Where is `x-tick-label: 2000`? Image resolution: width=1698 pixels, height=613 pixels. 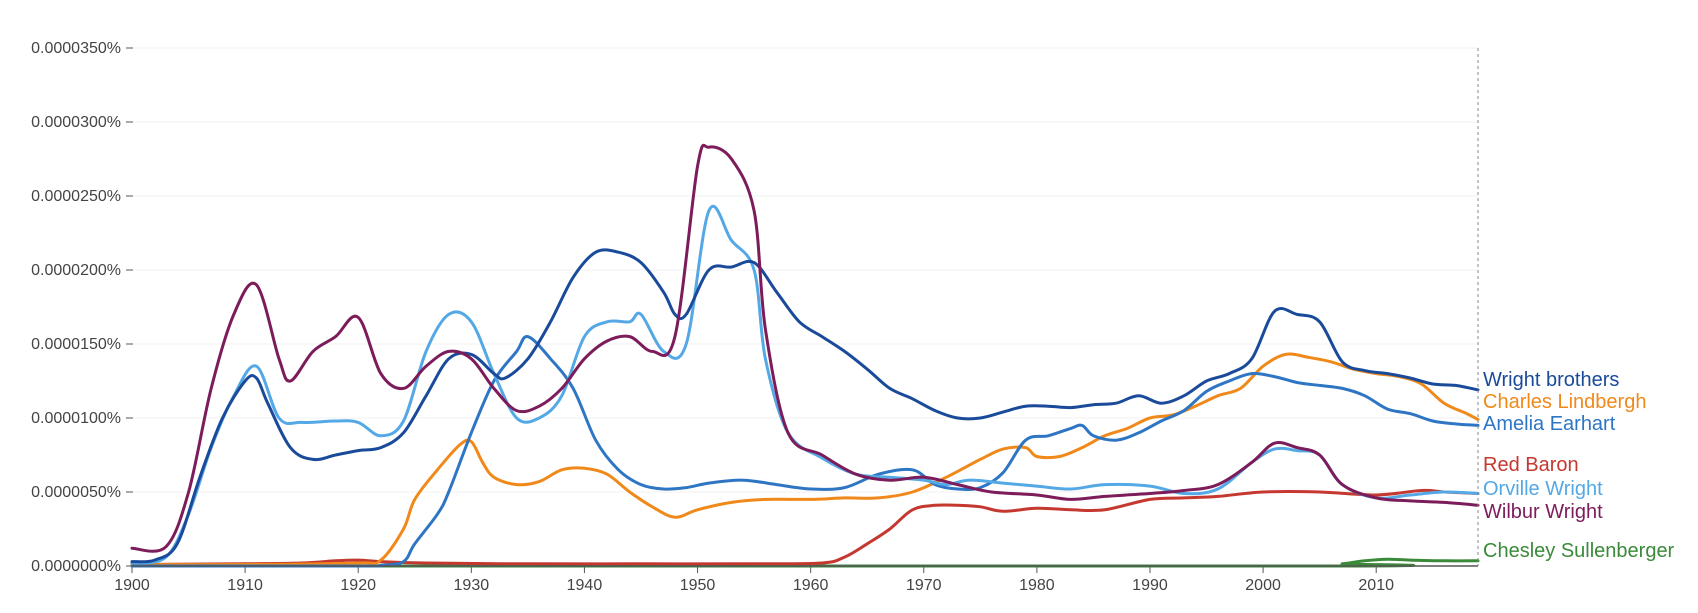
x-tick-label: 2000 is located at coordinates (1263, 585).